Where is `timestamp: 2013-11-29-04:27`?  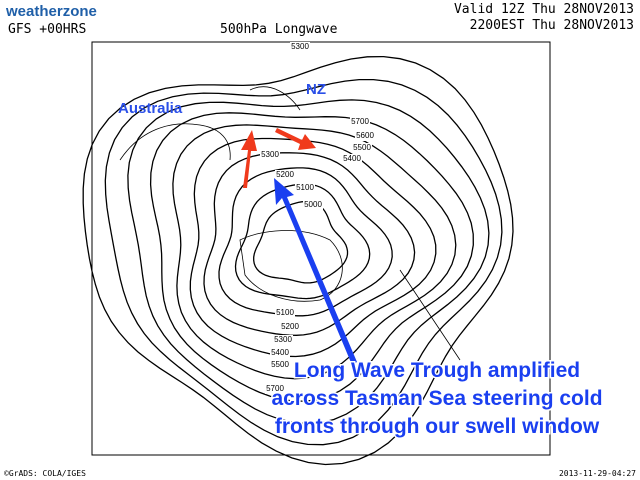
timestamp: 2013-11-29-04:27 is located at coordinates (597, 473).